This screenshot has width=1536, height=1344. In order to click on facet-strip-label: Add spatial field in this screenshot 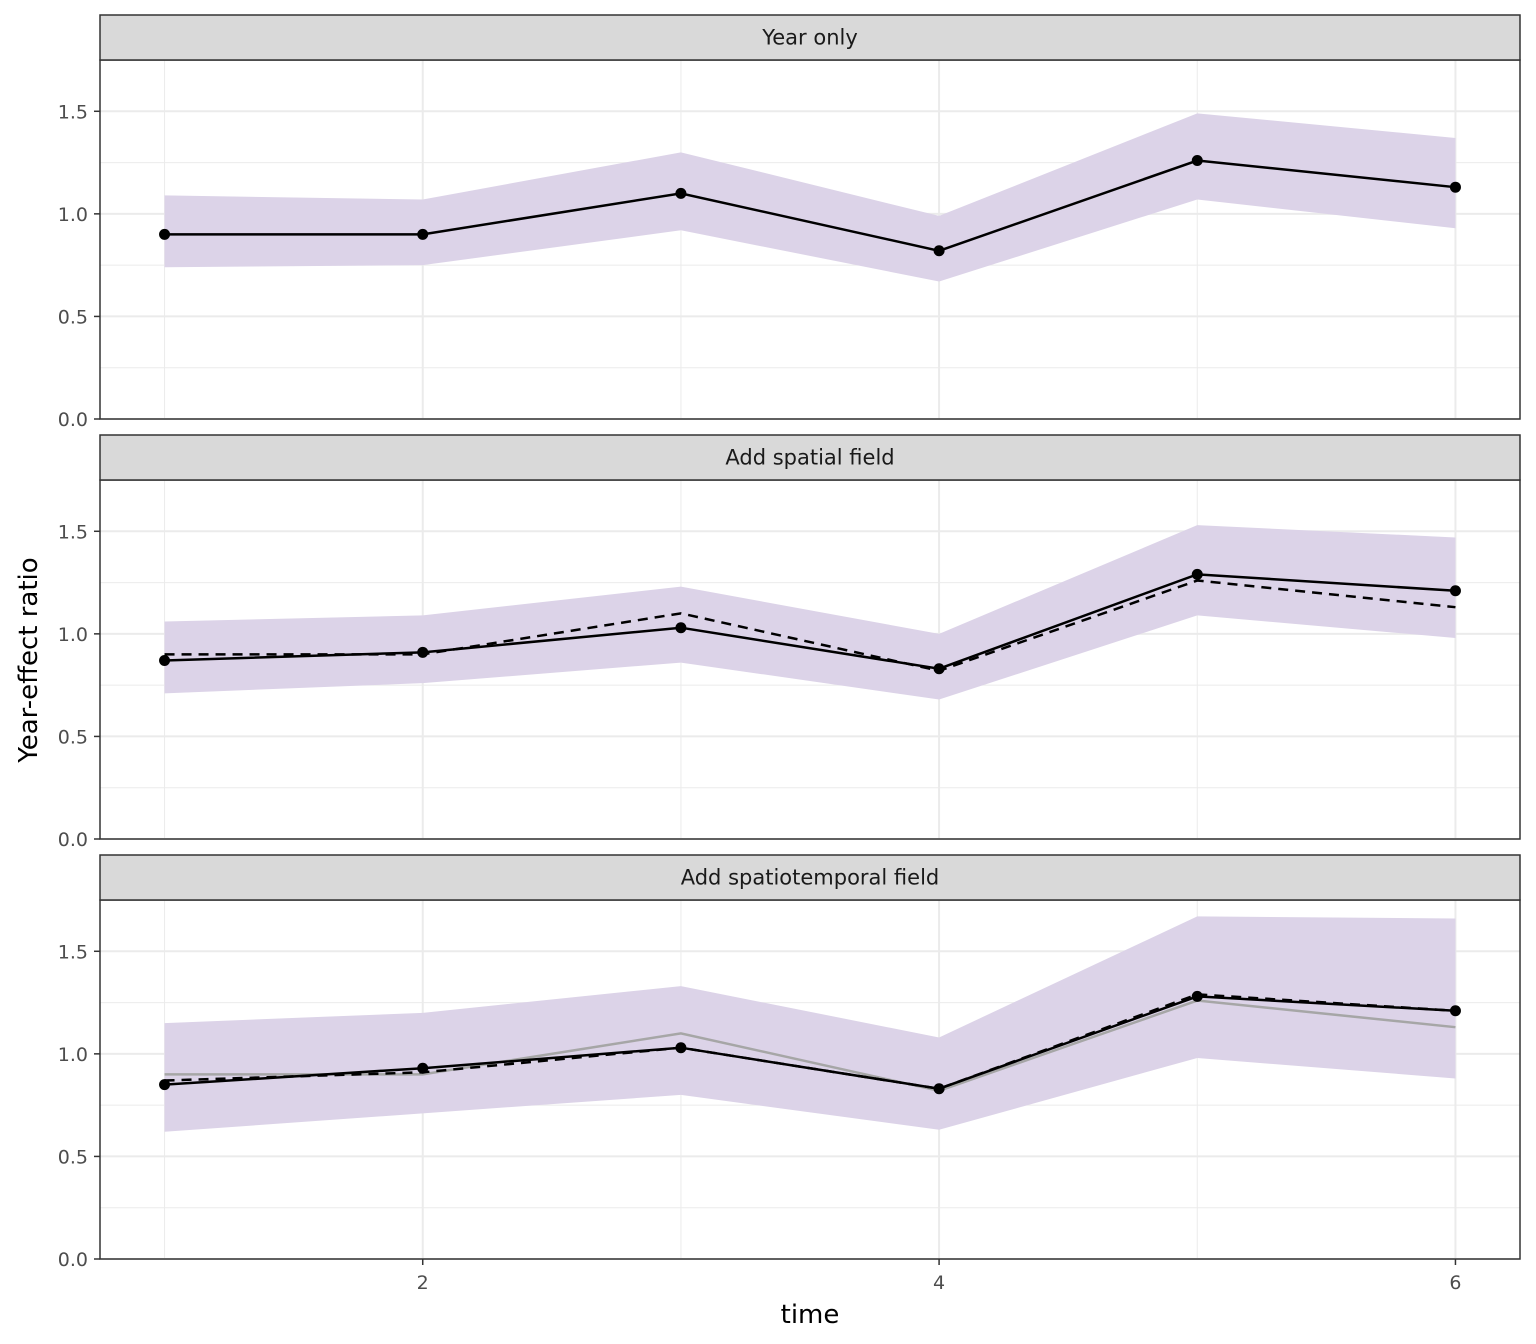, I will do `click(809, 458)`.